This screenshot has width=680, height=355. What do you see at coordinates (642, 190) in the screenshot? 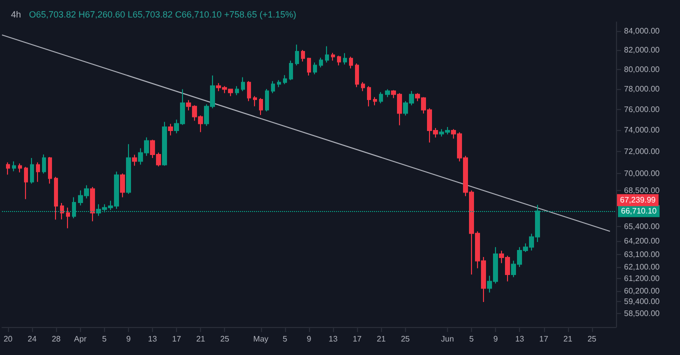
I see `y-tick-label: 68,500.00` at bounding box center [642, 190].